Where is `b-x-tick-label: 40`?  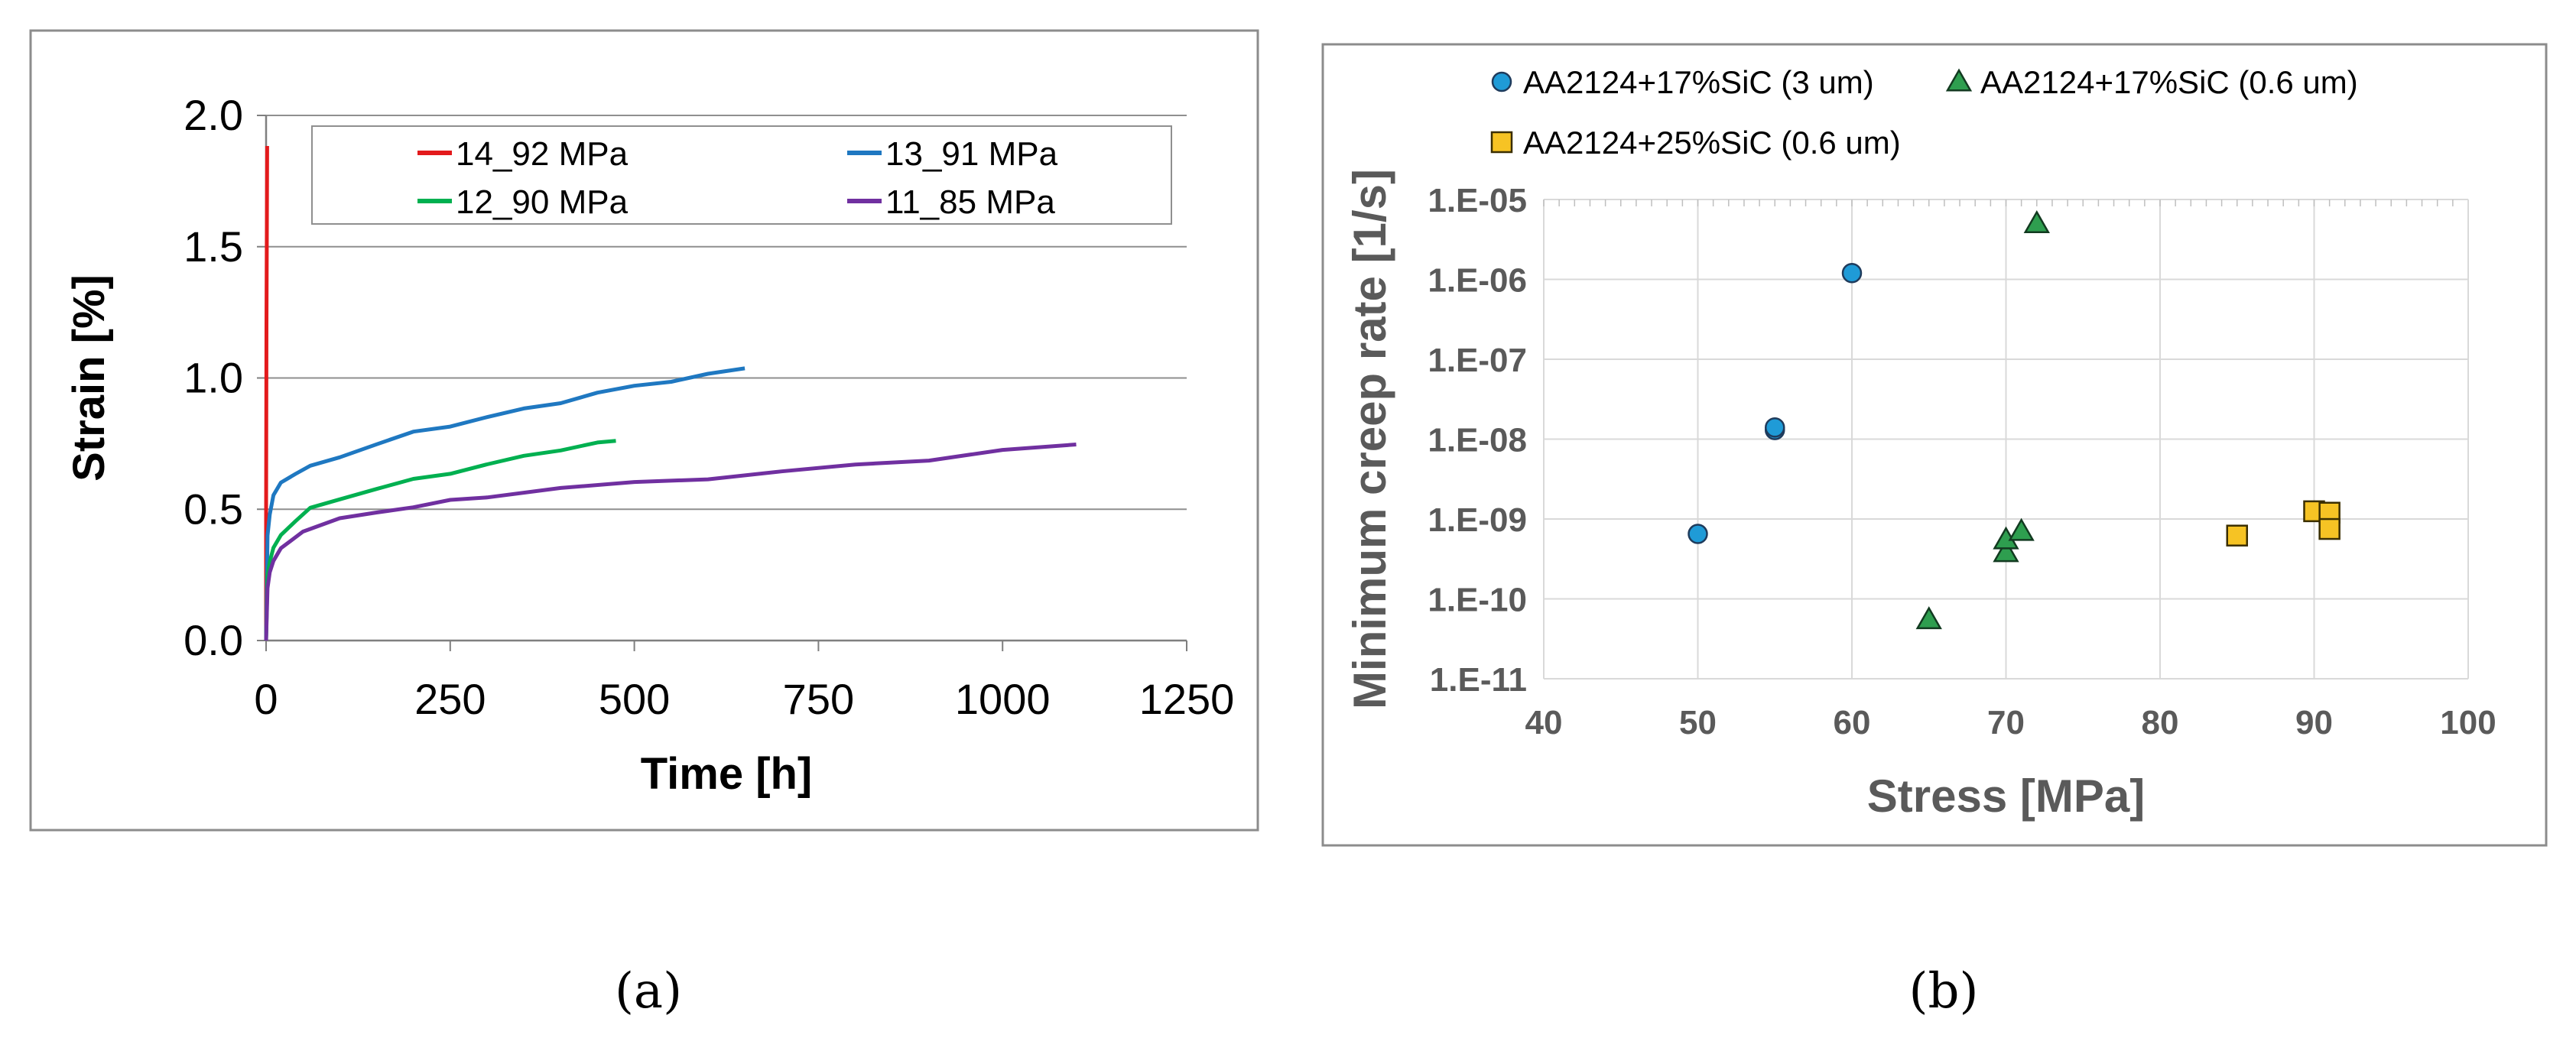
b-x-tick-label: 40 is located at coordinates (1544, 722).